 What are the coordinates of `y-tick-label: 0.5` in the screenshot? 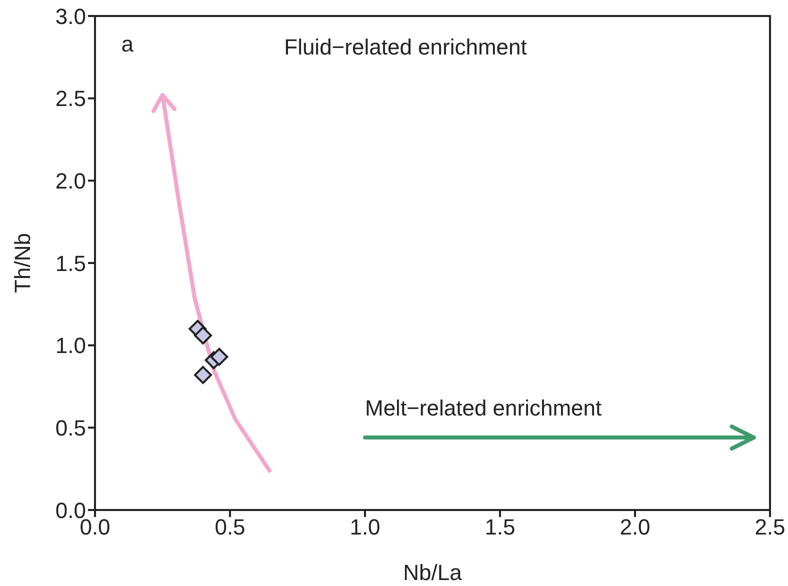 It's located at (70, 427).